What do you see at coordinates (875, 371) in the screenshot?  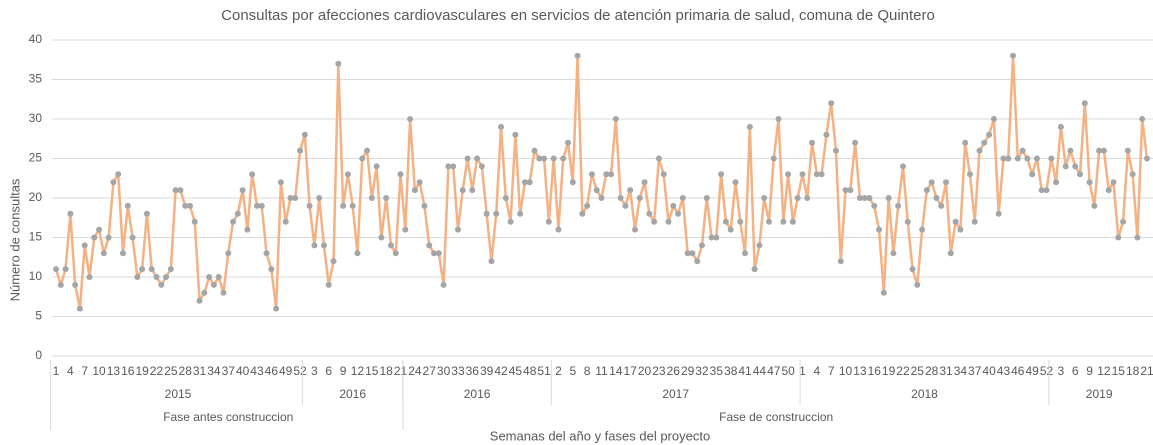 I see `x-tick-label: 16` at bounding box center [875, 371].